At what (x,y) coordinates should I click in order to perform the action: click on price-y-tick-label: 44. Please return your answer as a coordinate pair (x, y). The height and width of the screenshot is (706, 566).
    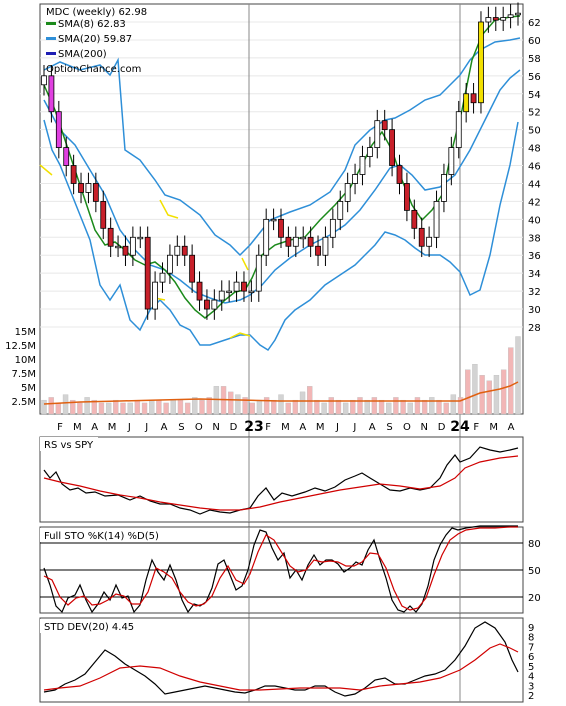
    Looking at the image, I should click on (534, 184).